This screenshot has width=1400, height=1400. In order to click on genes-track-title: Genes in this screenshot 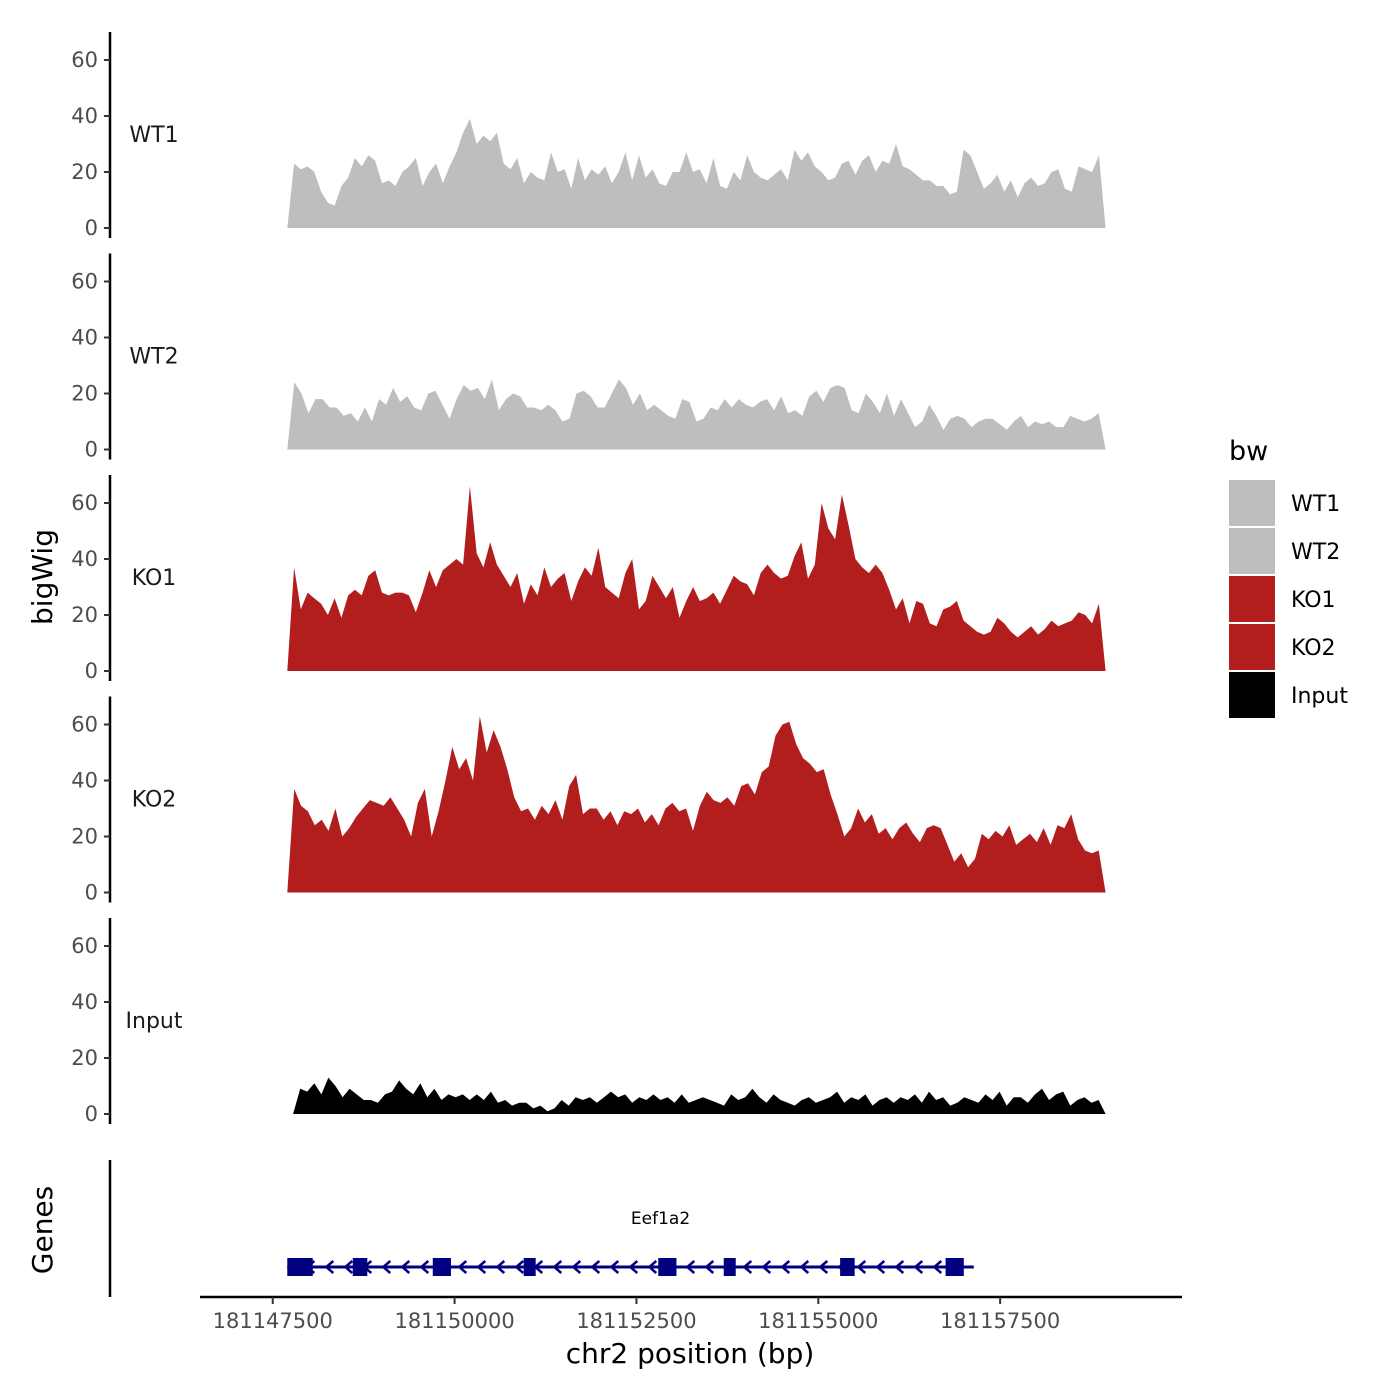, I will do `click(42, 1230)`.